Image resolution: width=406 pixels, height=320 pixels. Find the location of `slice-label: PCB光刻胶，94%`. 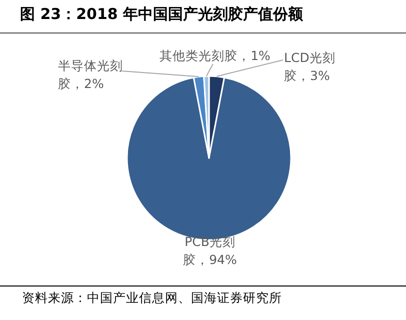

slice-label: PCB光刻胶，94% is located at coordinates (210, 251).